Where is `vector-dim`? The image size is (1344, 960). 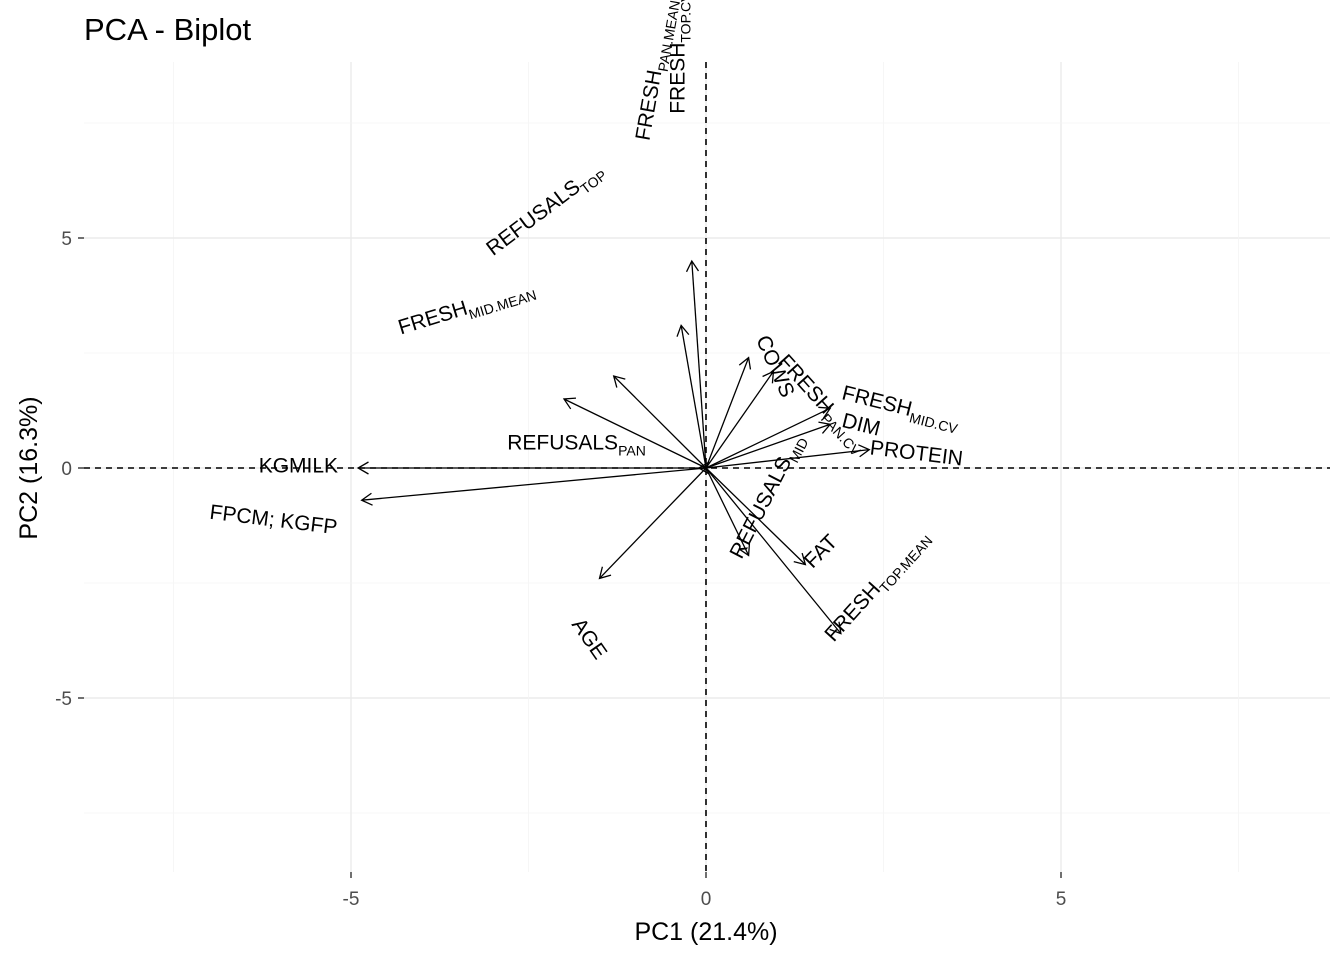 vector-dim is located at coordinates (768, 445).